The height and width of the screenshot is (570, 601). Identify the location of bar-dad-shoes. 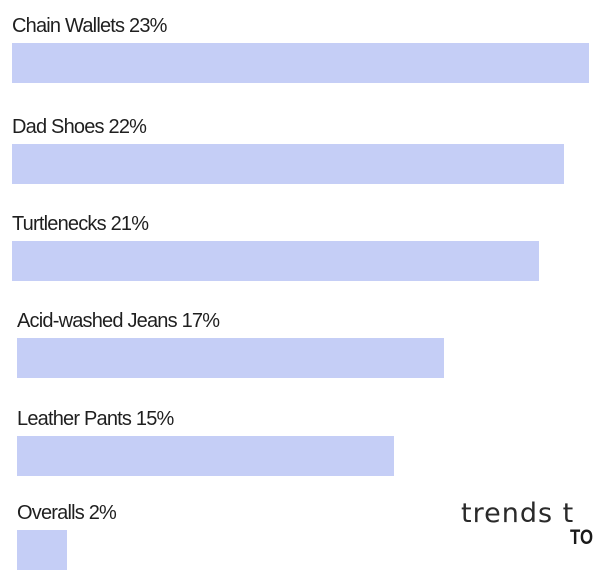
(288, 164).